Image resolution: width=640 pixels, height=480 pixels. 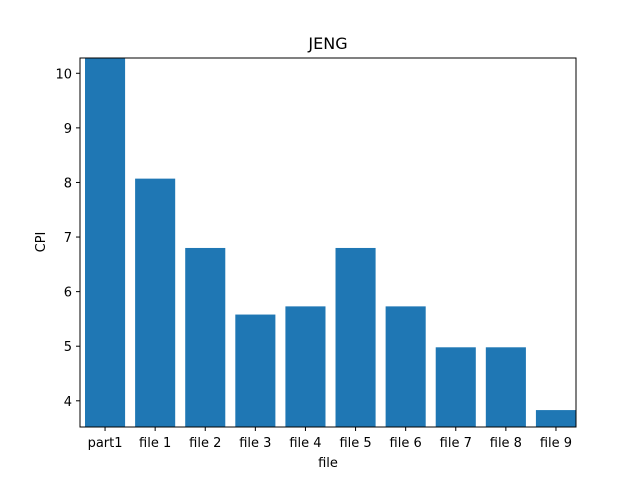 I want to click on x-tick-label: file 3, so click(x=255, y=443).